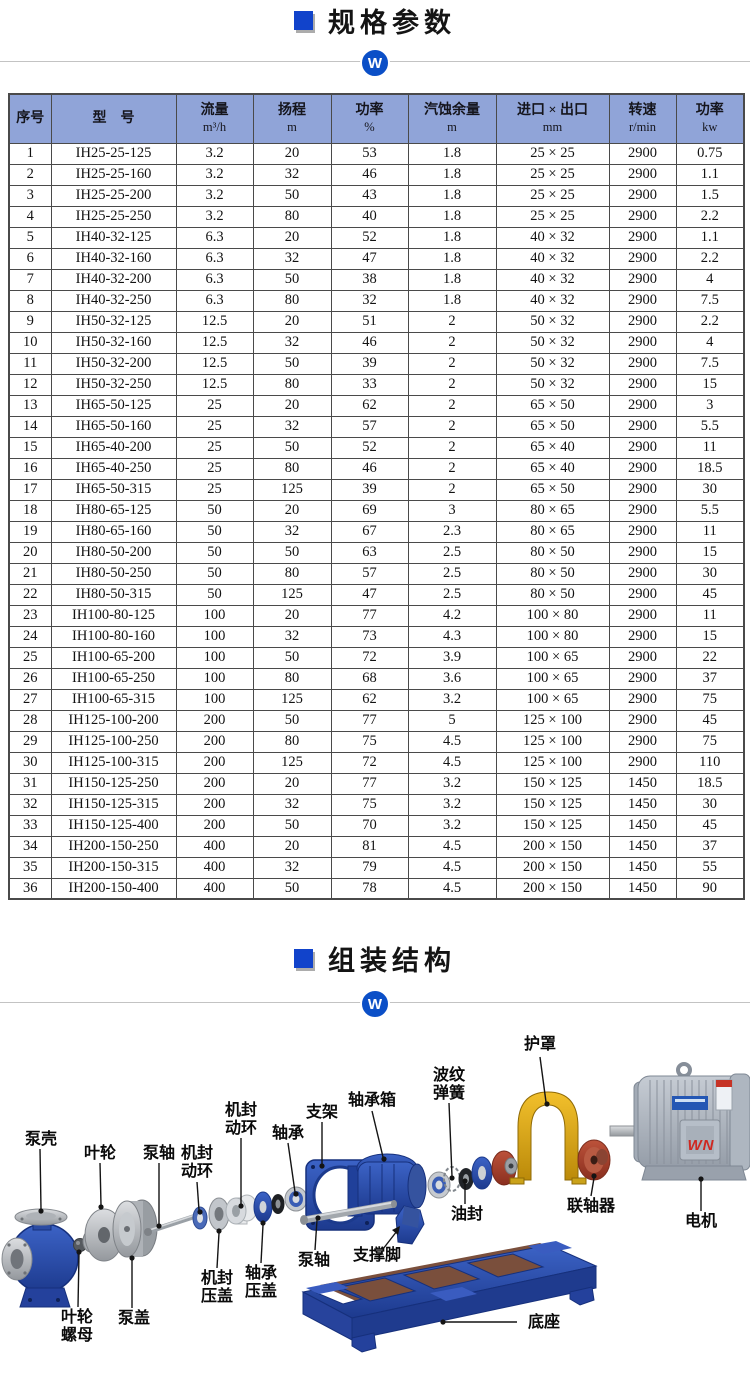  I want to click on table-row: 24 IH100-80-160 100 32 73 4.3 100 × 80 2900 15, so click(376, 636).